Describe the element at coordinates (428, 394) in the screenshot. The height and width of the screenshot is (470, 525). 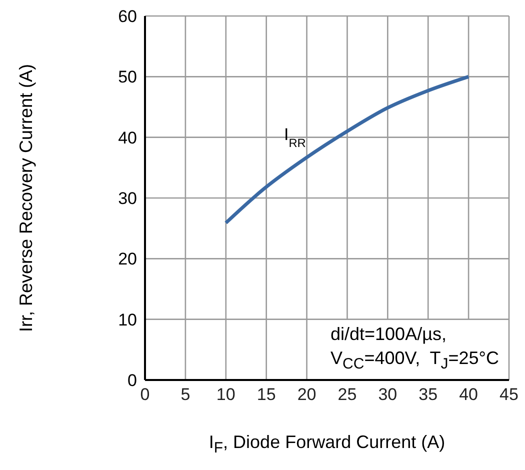
I see `x-tick-label: 35` at that location.